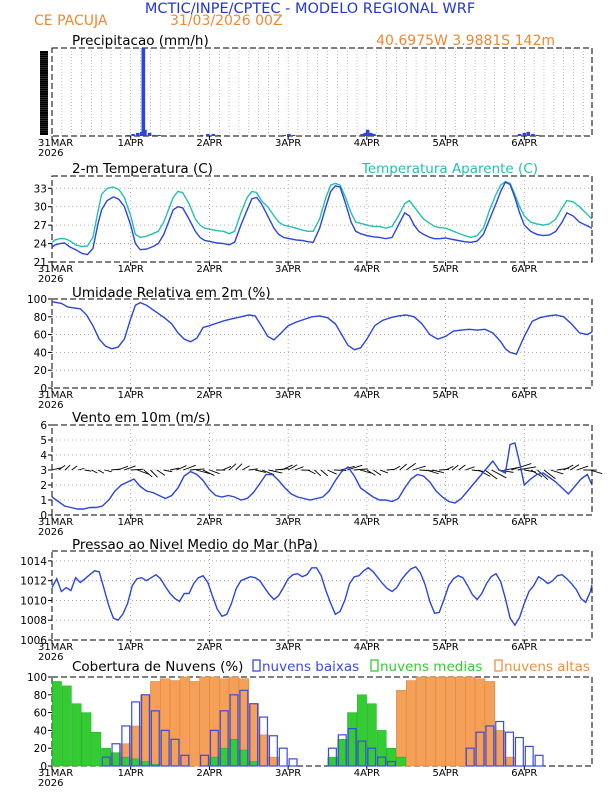  What do you see at coordinates (40, 749) in the screenshot?
I see `cloud-y-tick-label: 20` at bounding box center [40, 749].